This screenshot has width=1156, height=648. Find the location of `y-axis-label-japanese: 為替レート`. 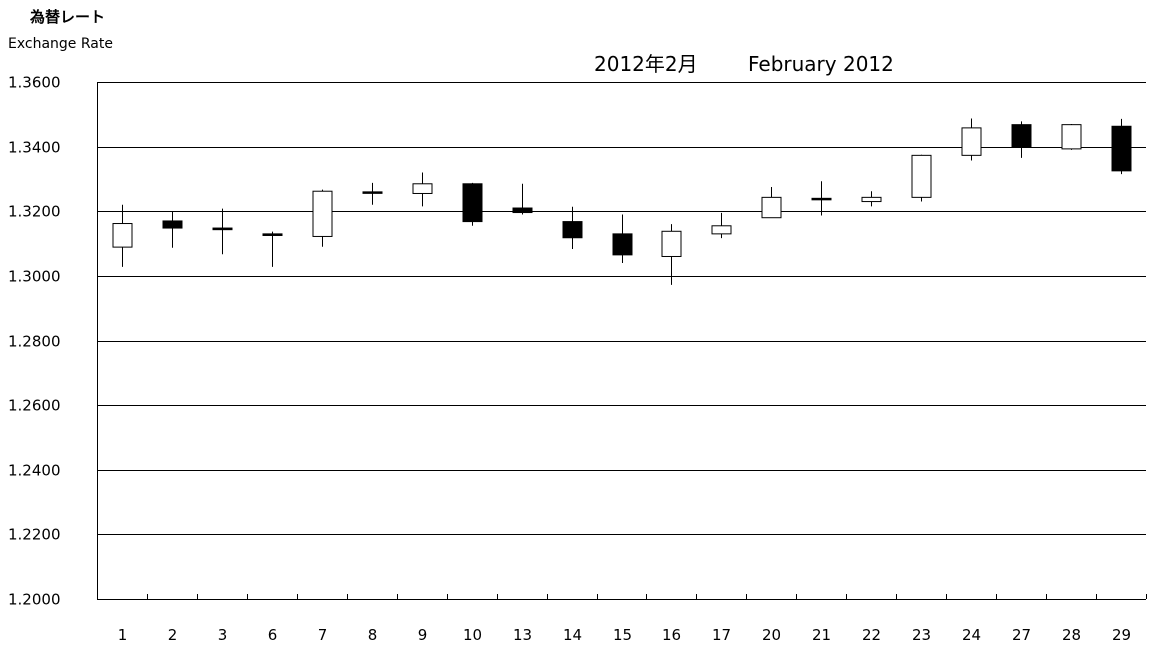

y-axis-label-japanese: 為替レート is located at coordinates (68, 17).